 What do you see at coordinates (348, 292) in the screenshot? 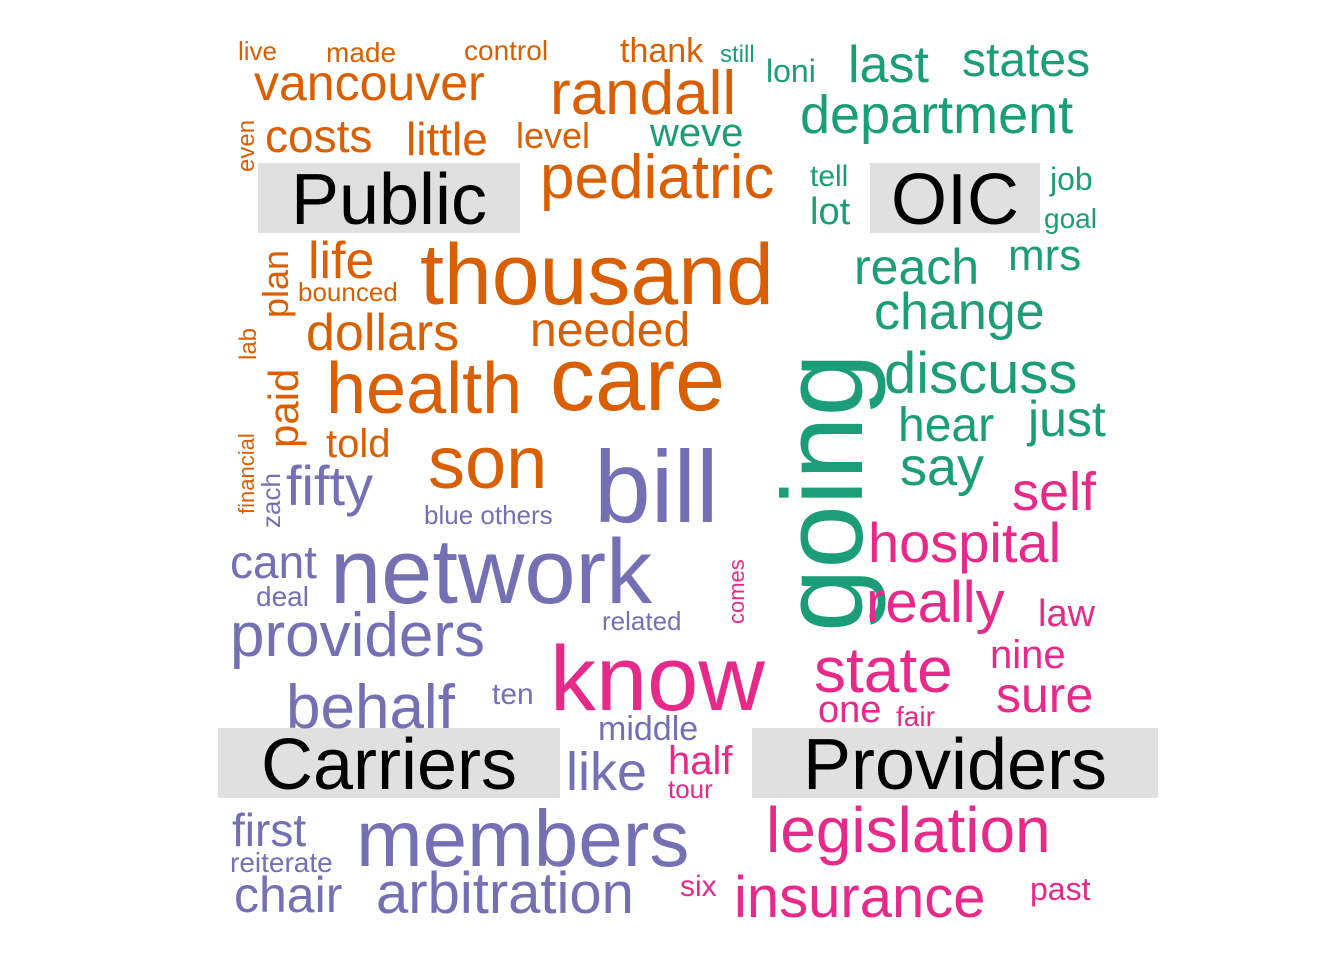
I see `word-bounced: bounced` at bounding box center [348, 292].